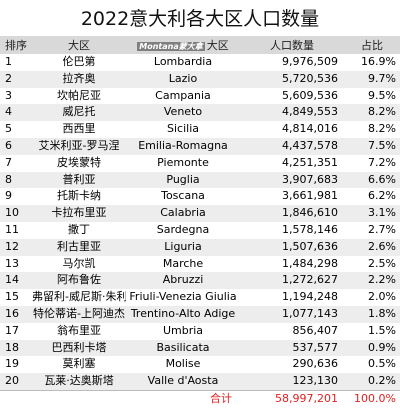  I want to click on region-en-cell: Basilicata, so click(183, 347).